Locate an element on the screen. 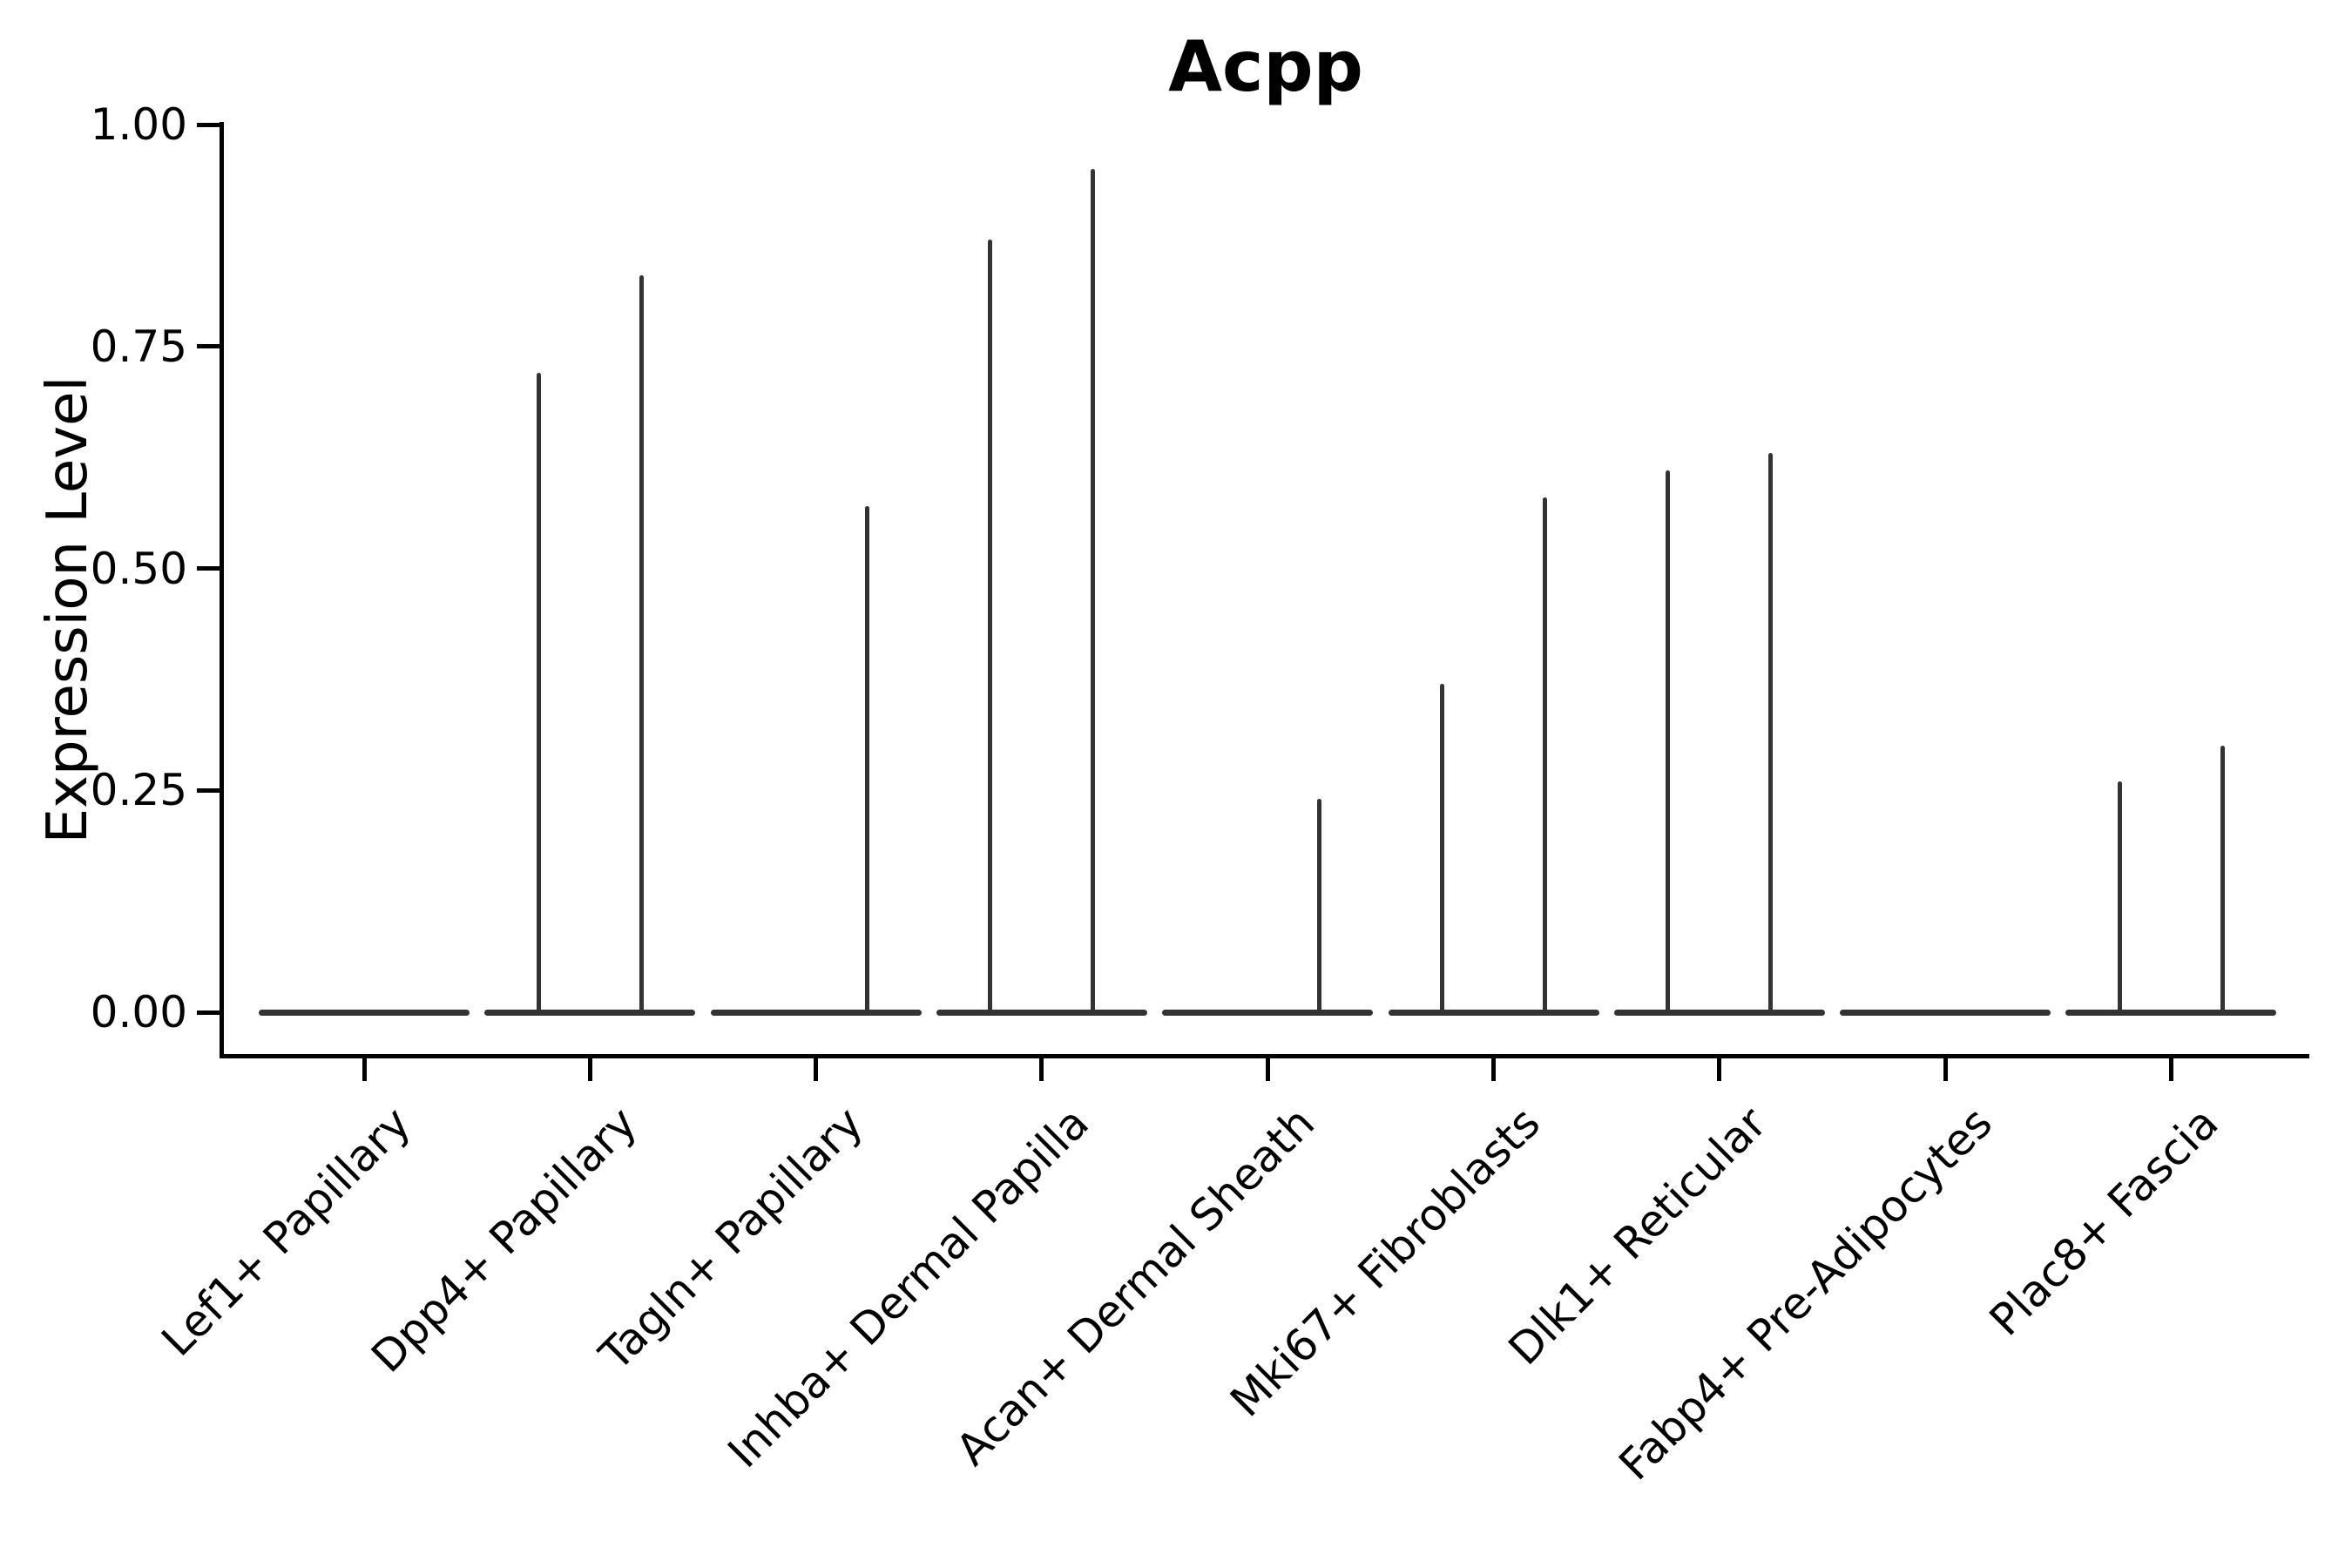 The image size is (2352, 1568). x-tick-label: Lef1+ Papillary is located at coordinates (287, 1231).